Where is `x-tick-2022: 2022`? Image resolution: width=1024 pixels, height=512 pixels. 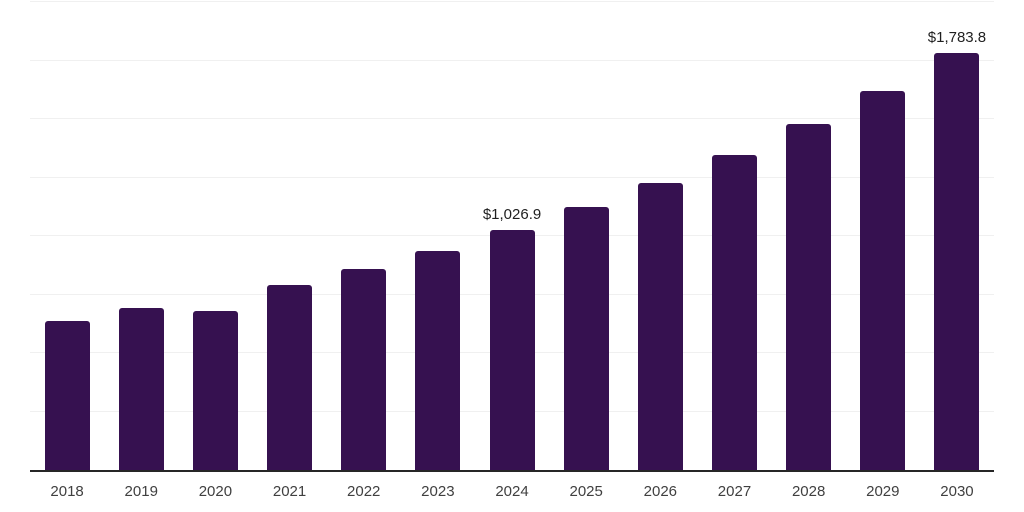 x-tick-2022: 2022 is located at coordinates (364, 491).